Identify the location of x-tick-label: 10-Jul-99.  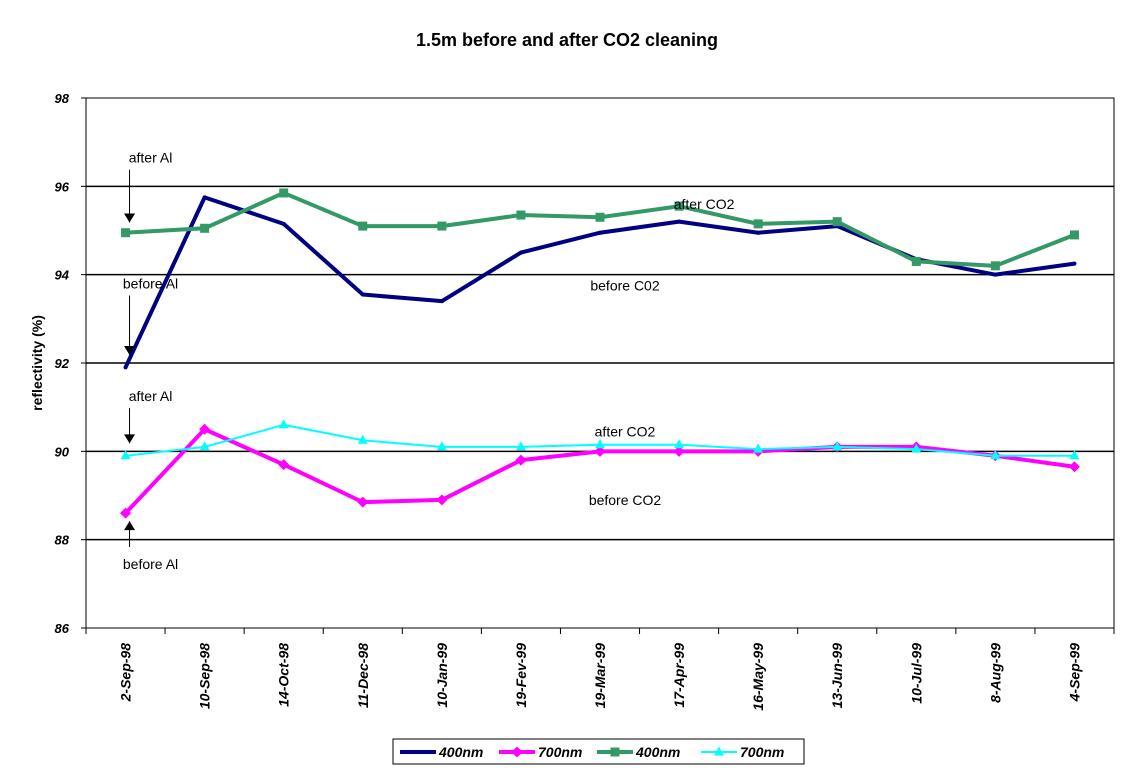
(916, 673).